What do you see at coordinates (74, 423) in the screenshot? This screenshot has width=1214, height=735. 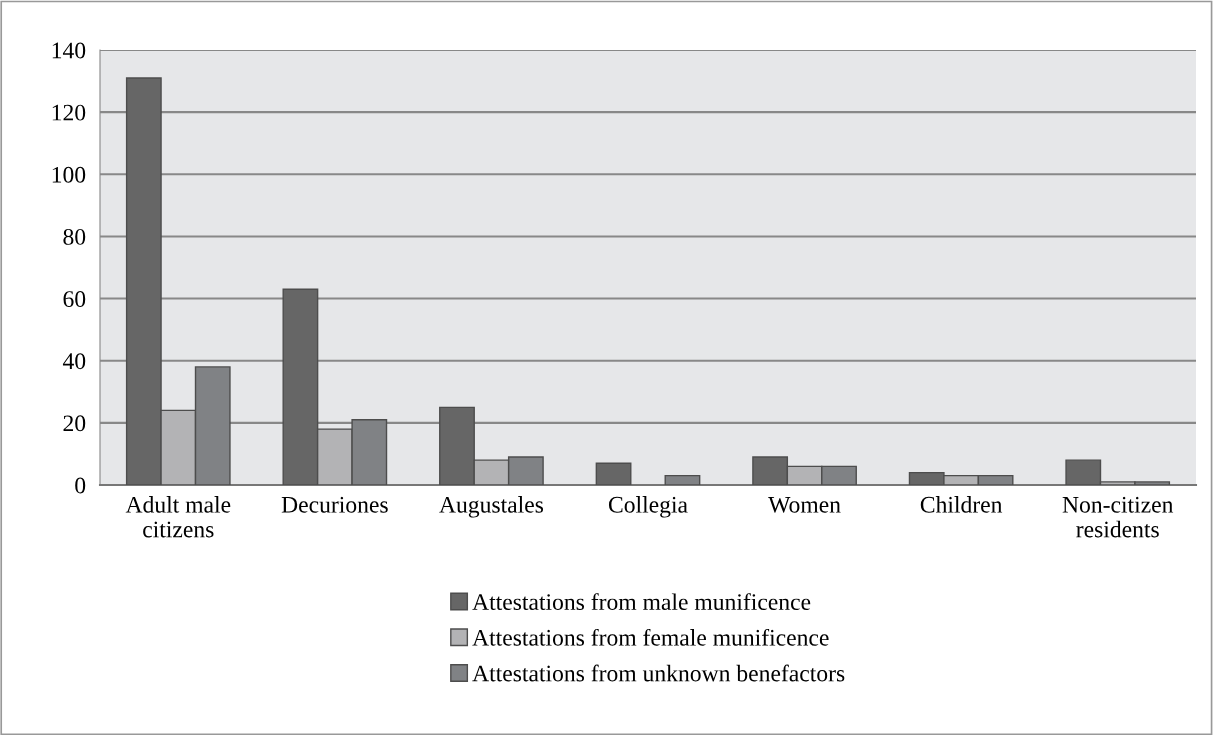 I see `y-tick-label: 20` at bounding box center [74, 423].